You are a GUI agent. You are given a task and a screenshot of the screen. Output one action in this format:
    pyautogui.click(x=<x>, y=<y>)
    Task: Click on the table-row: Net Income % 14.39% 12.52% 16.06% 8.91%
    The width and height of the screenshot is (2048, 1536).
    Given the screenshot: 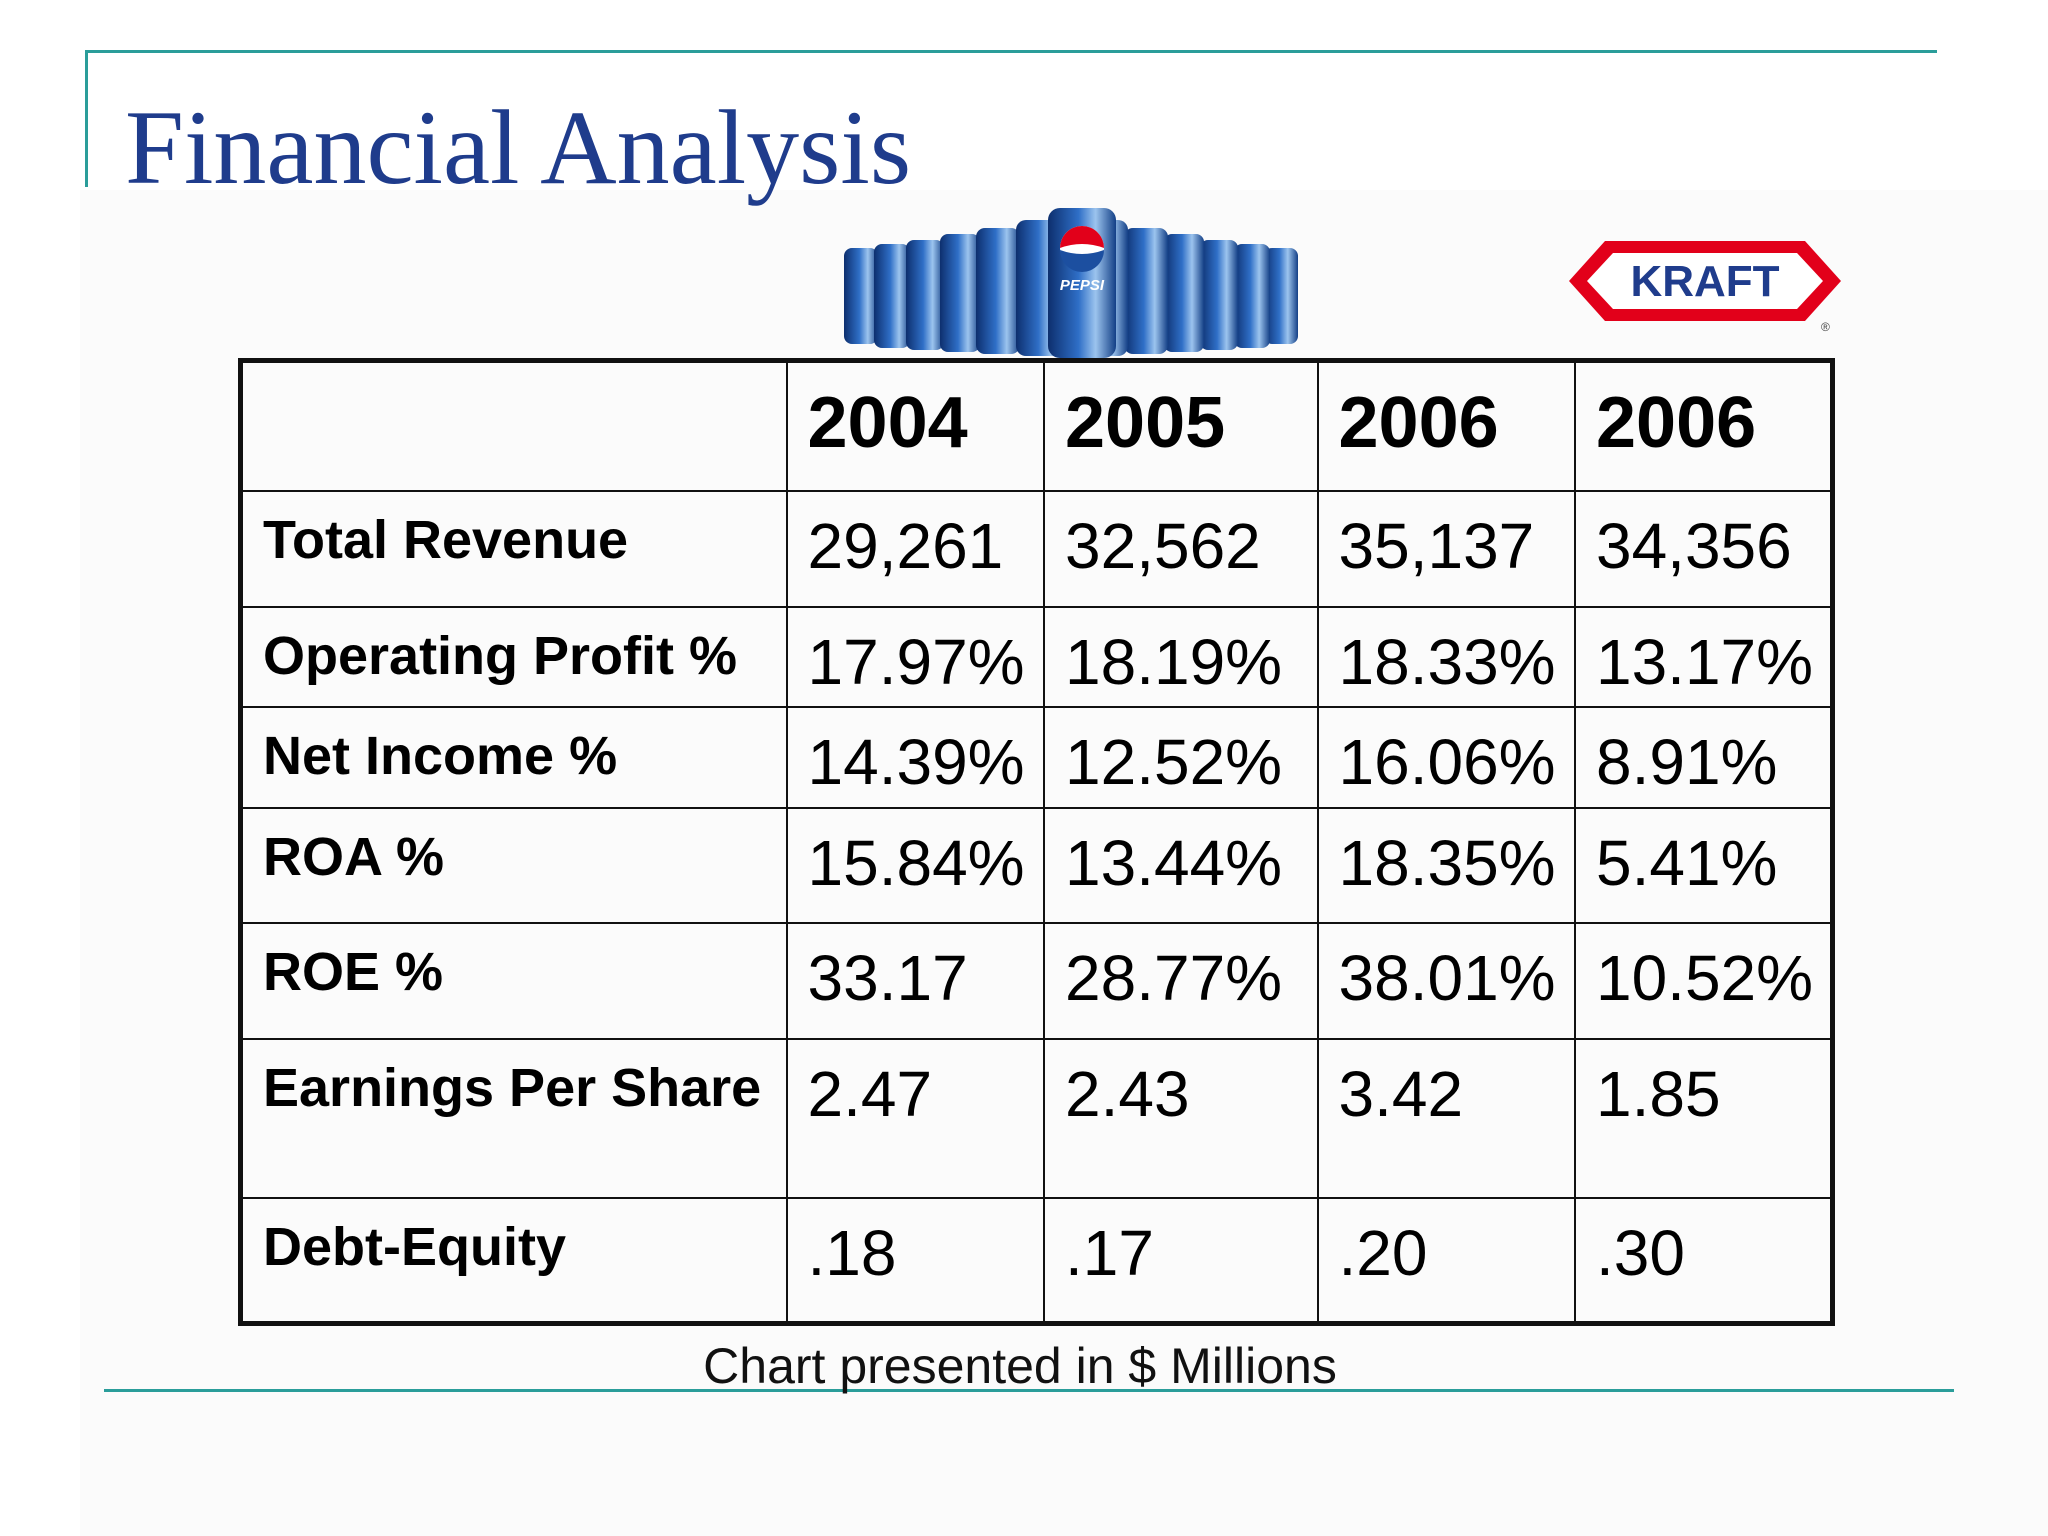 What is the action you would take?
    pyautogui.click(x=1036, y=757)
    